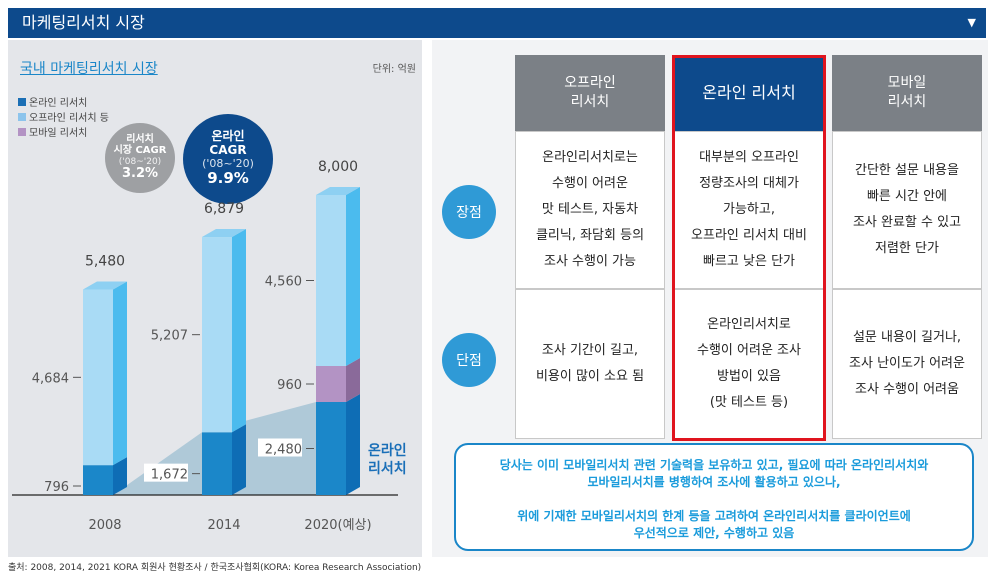  I want to click on legend: 온라인 리서치 오프라인 리서치 등 모바일 리서치, so click(63, 118).